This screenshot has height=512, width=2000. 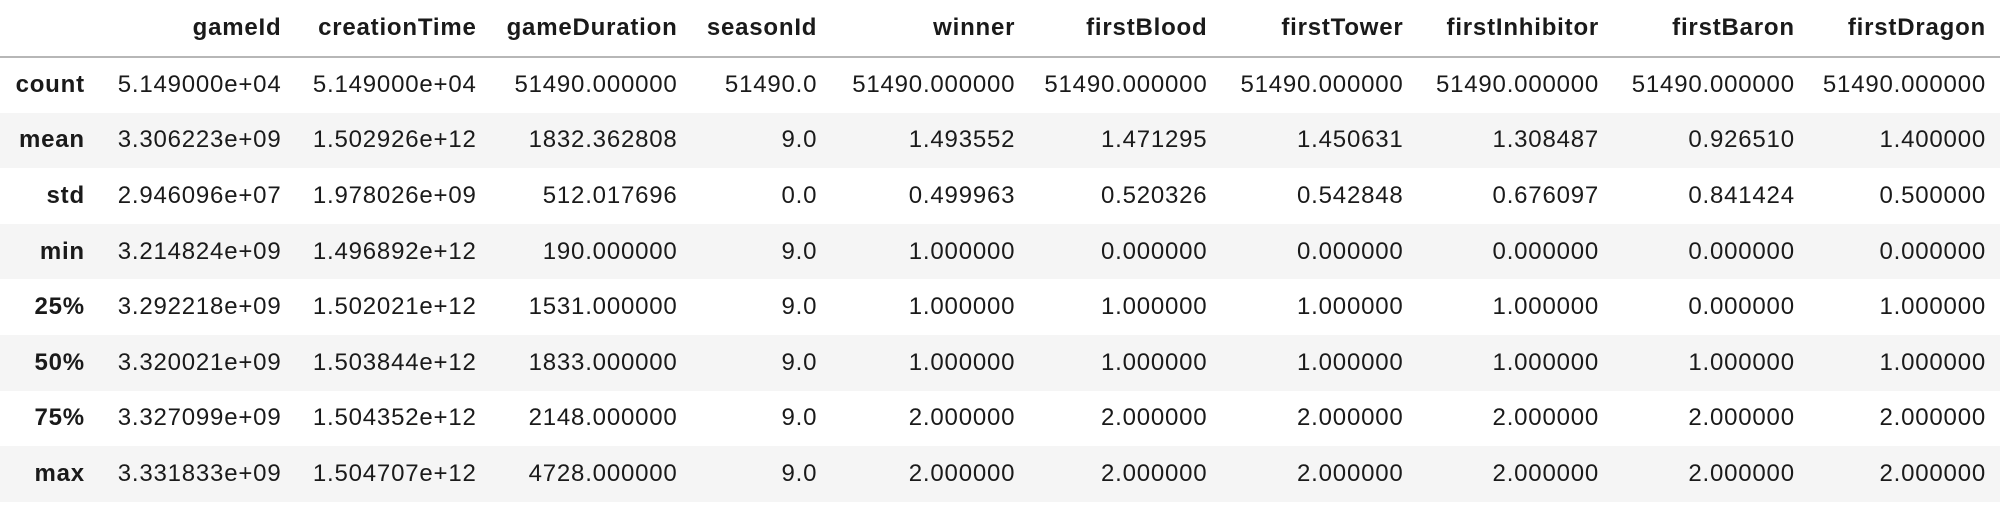 What do you see at coordinates (1154, 140) in the screenshot?
I see `table-cell: 1.471295` at bounding box center [1154, 140].